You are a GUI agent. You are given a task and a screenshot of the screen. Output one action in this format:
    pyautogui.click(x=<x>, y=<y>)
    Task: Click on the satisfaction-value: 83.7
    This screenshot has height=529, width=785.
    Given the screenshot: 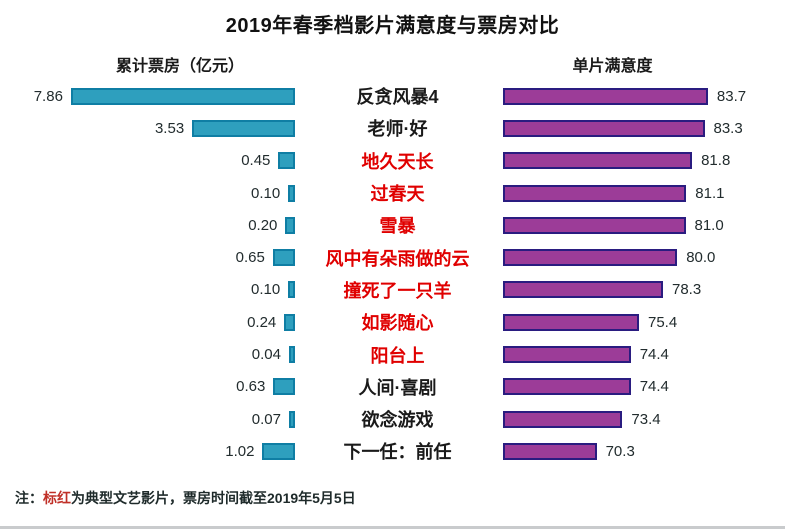 What is the action you would take?
    pyautogui.click(x=731, y=96)
    